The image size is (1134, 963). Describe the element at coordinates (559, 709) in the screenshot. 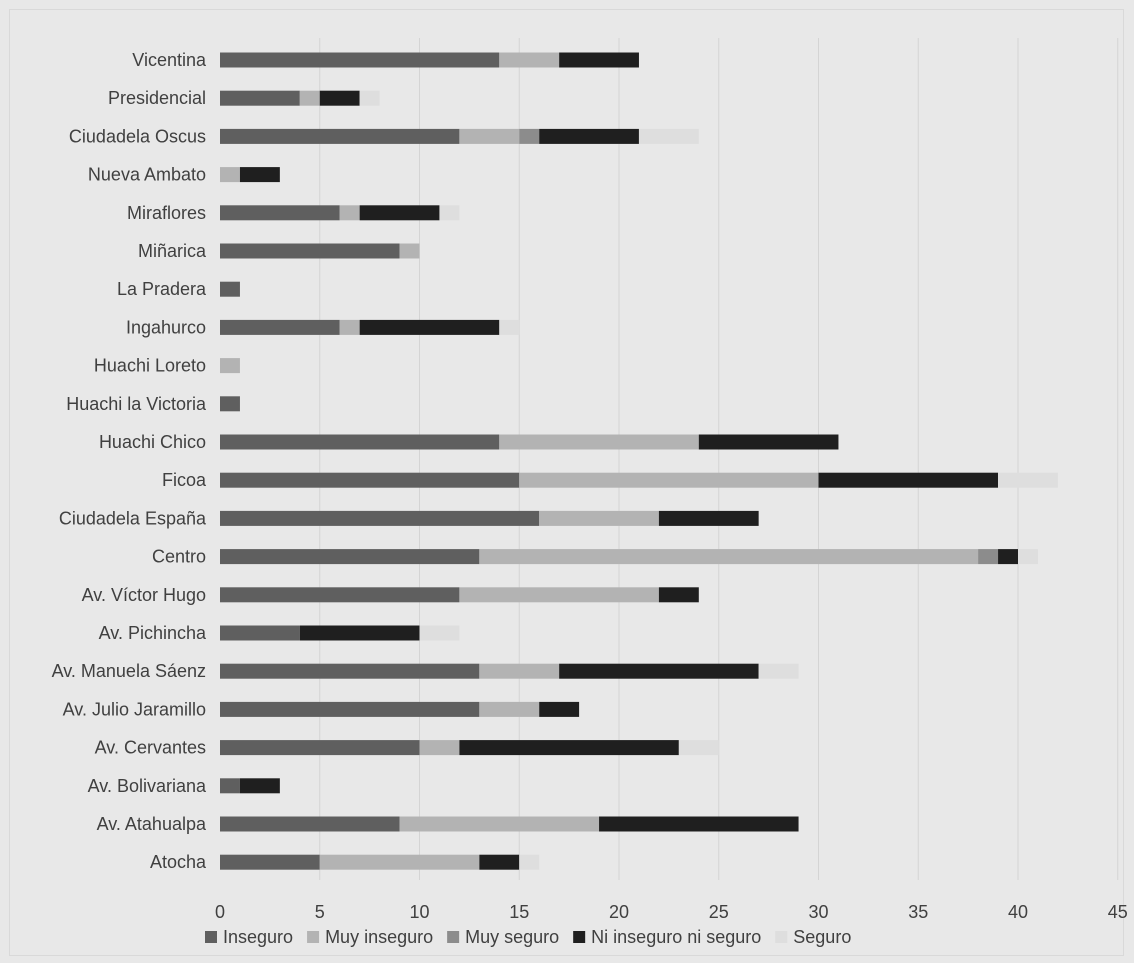

I see `bar-av-julio-jaramillo-ni-inseguro-ni-seguro` at that location.